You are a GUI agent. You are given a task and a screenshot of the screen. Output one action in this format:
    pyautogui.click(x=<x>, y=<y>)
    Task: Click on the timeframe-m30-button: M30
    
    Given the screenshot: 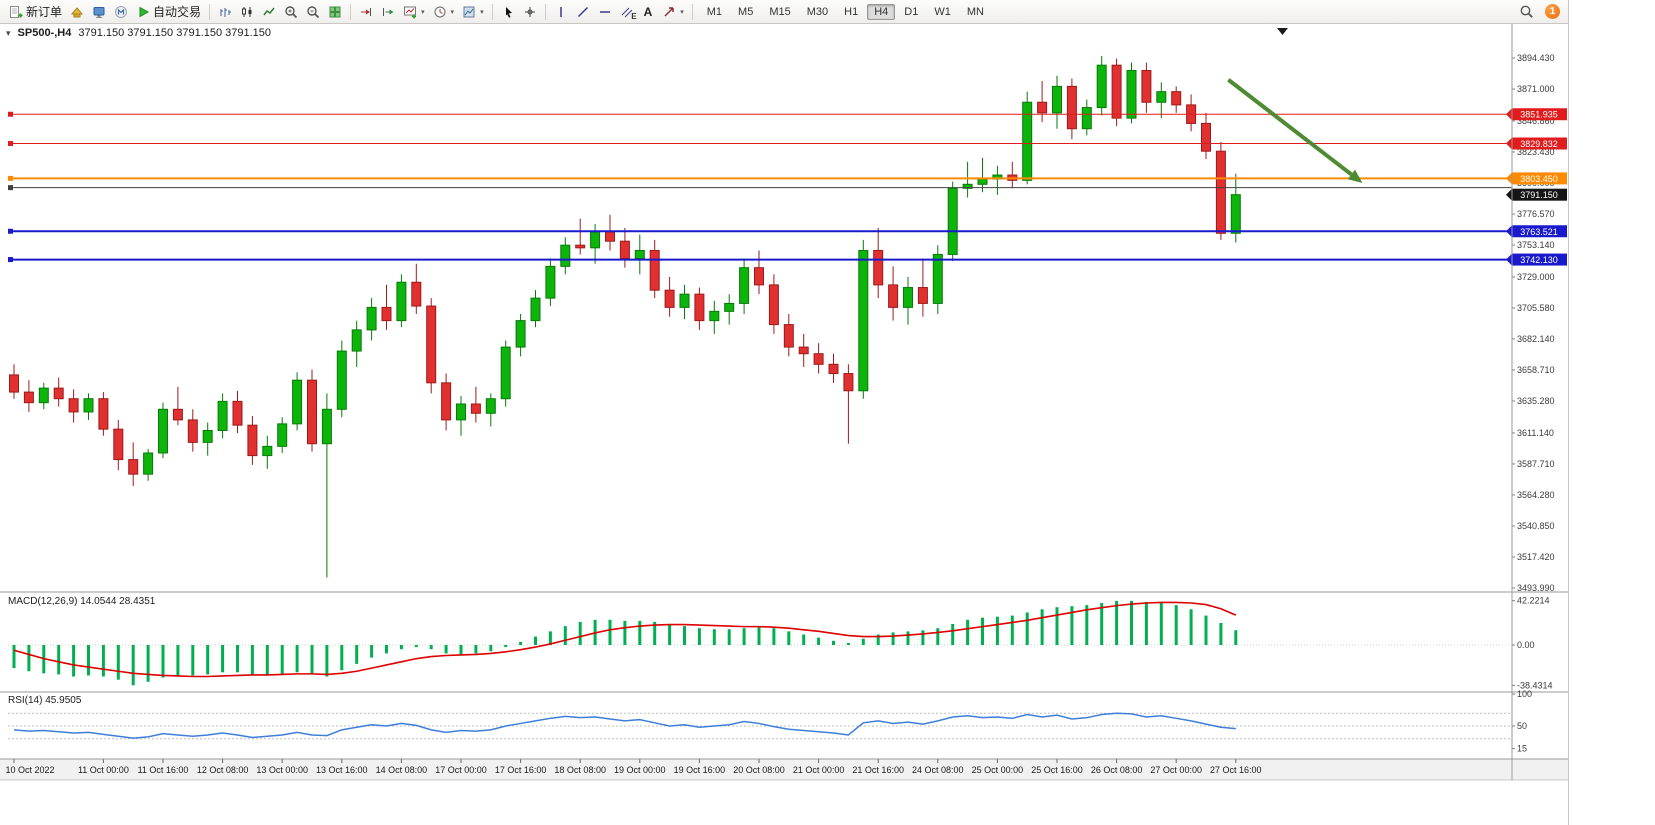 What is the action you would take?
    pyautogui.click(x=817, y=11)
    